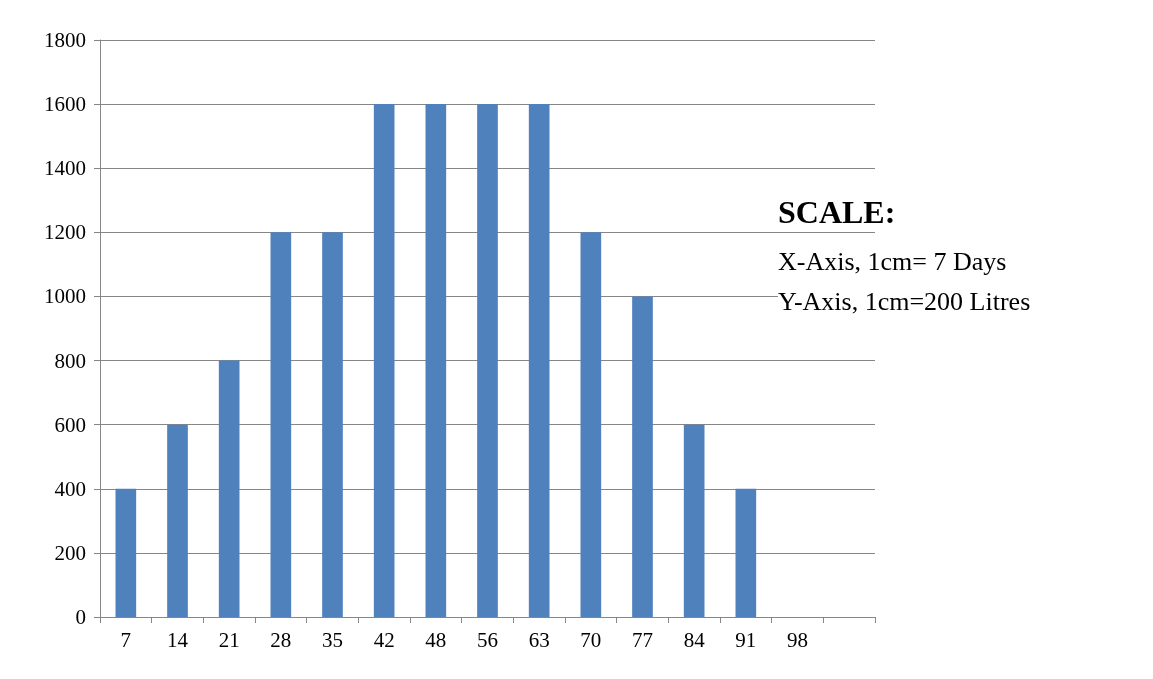 The image size is (1153, 679). I want to click on x-tick-label: 21, so click(229, 639).